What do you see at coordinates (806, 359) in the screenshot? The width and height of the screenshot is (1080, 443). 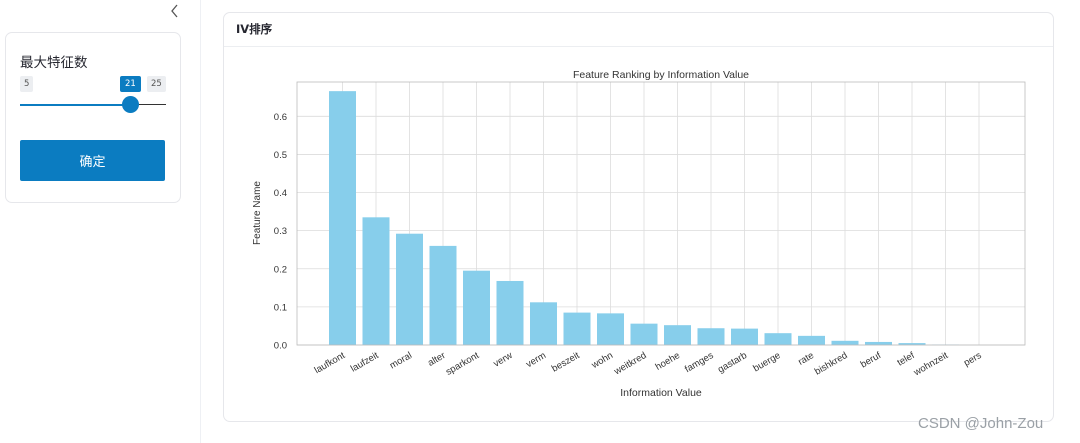 I see `x-tick-label: rate` at bounding box center [806, 359].